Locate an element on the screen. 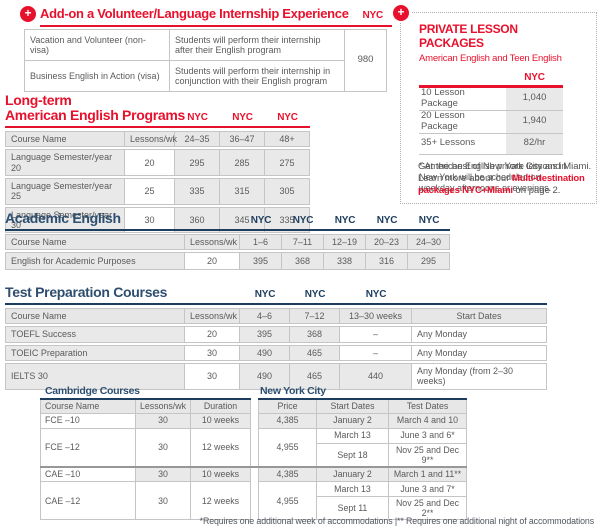  price-cell: – is located at coordinates (376, 353).